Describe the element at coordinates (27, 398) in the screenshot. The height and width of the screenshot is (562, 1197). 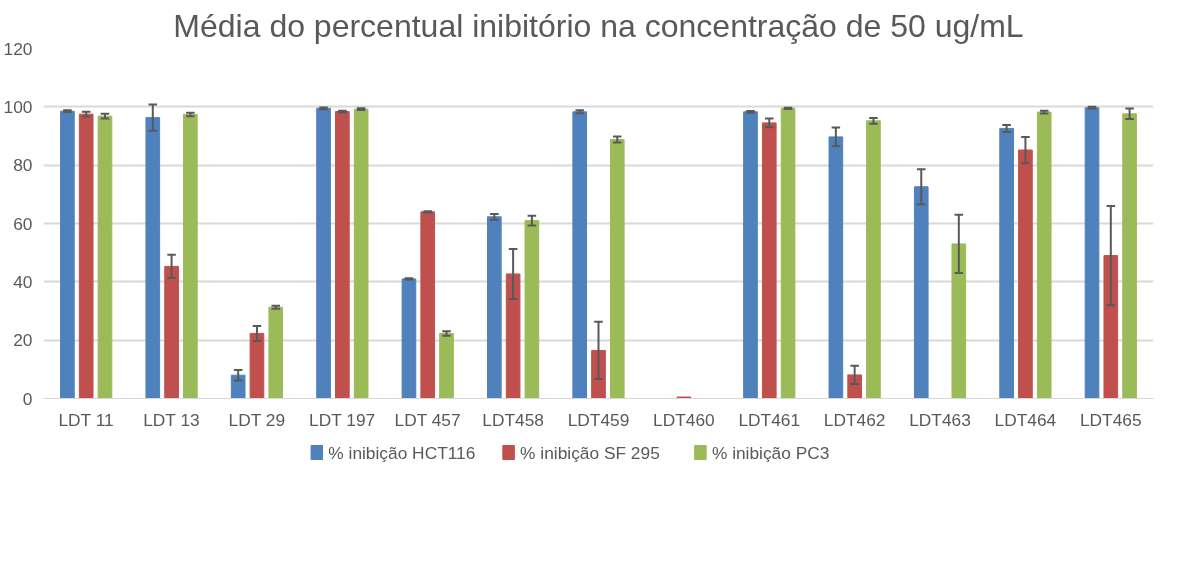
I see `y-tick-label: 0` at that location.